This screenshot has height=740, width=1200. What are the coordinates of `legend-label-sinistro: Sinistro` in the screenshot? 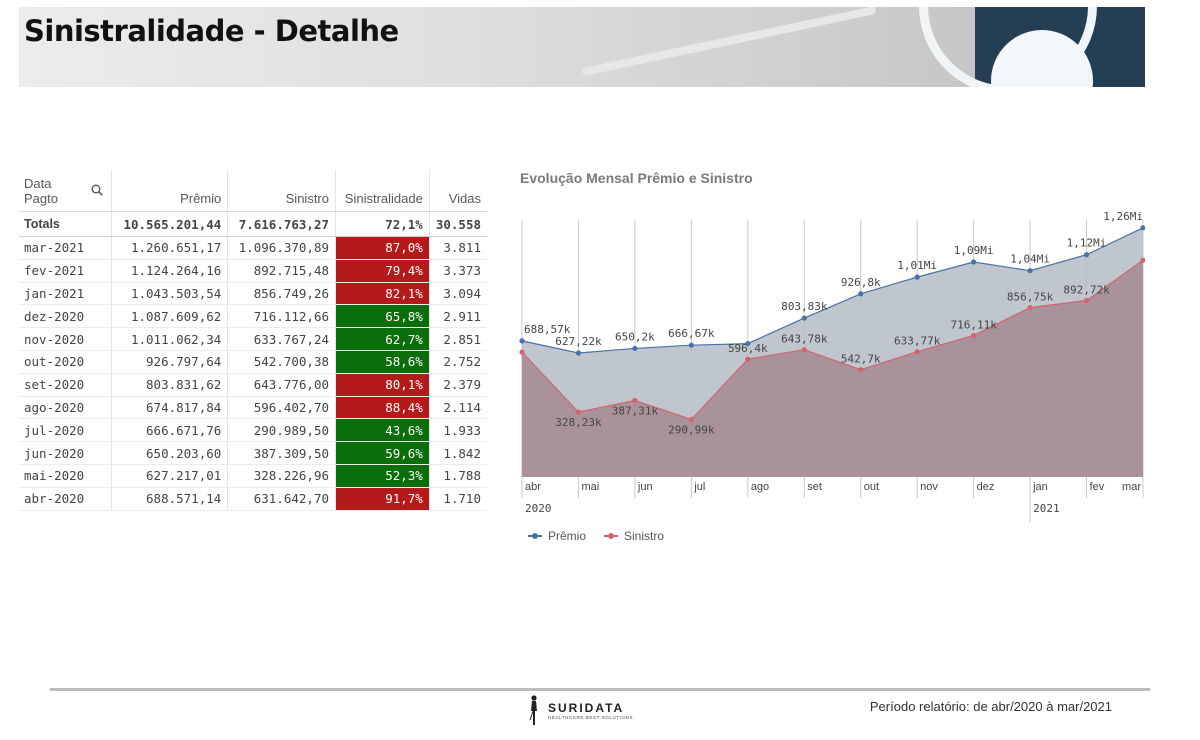 It's located at (644, 536).